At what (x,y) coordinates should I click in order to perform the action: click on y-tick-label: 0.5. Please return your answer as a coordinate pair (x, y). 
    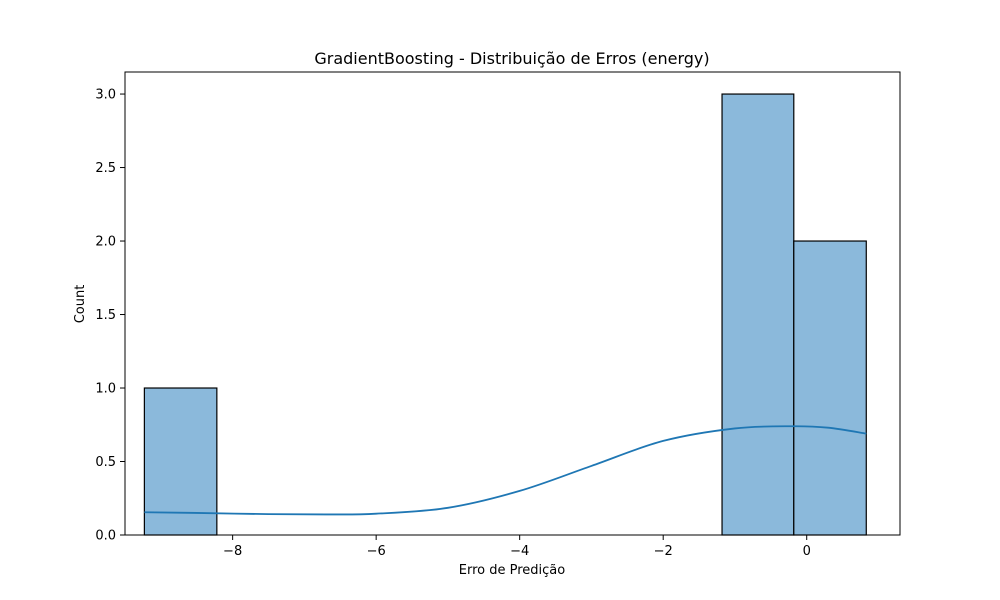
    Looking at the image, I should click on (105, 462).